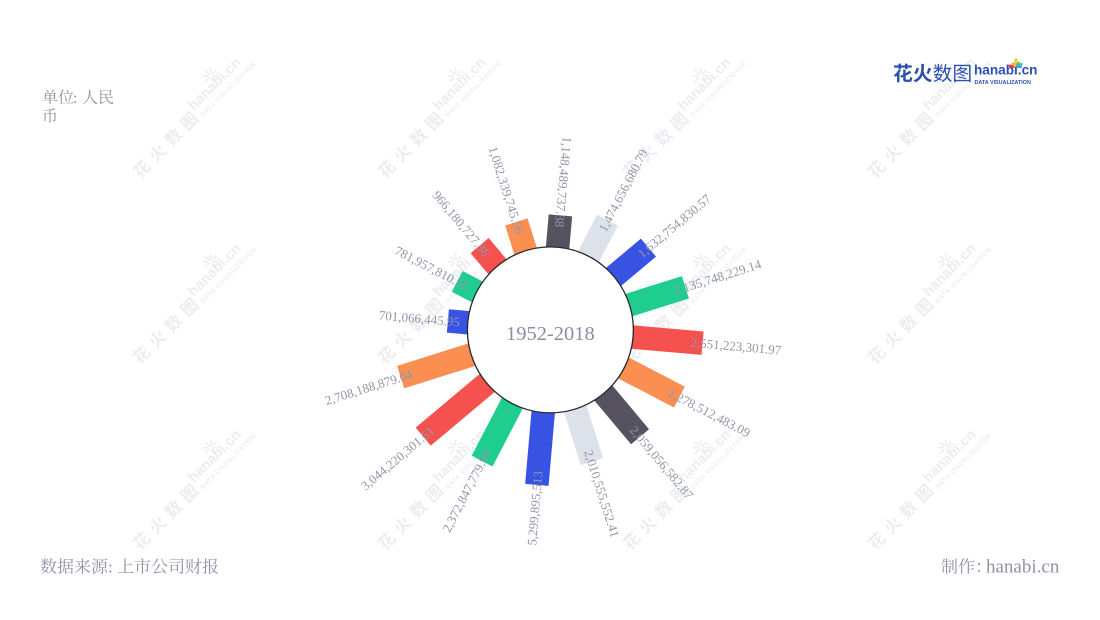 Image resolution: width=1100 pixels, height=620 pixels. What do you see at coordinates (1003, 83) in the screenshot?
I see `svg-text: DATA VISUALIZATION` at bounding box center [1003, 83].